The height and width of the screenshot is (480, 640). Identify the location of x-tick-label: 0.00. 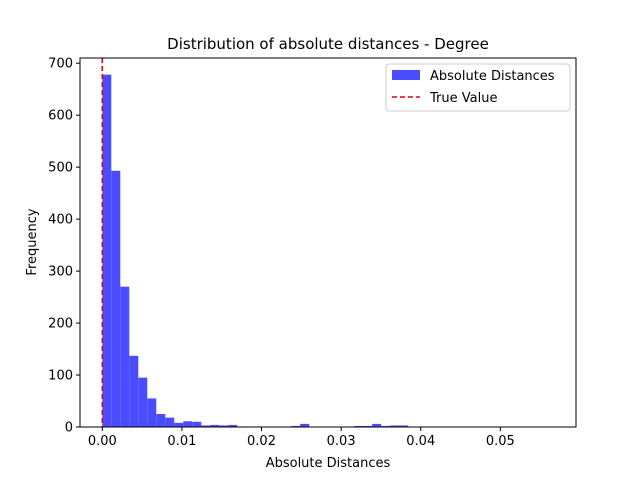
(102, 441).